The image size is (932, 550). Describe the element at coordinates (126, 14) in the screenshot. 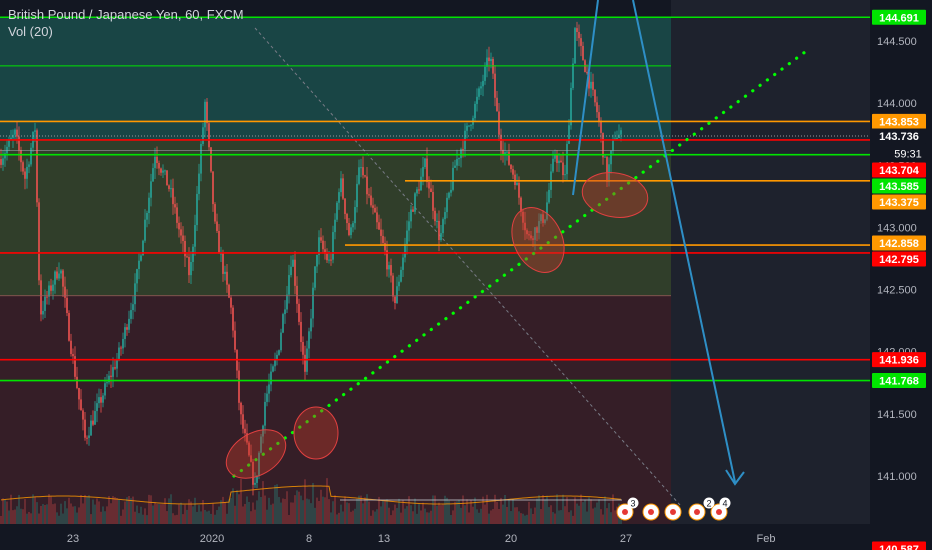

I see `symbol-title: British Pound / Japanese Yen, 60, FXCM` at that location.